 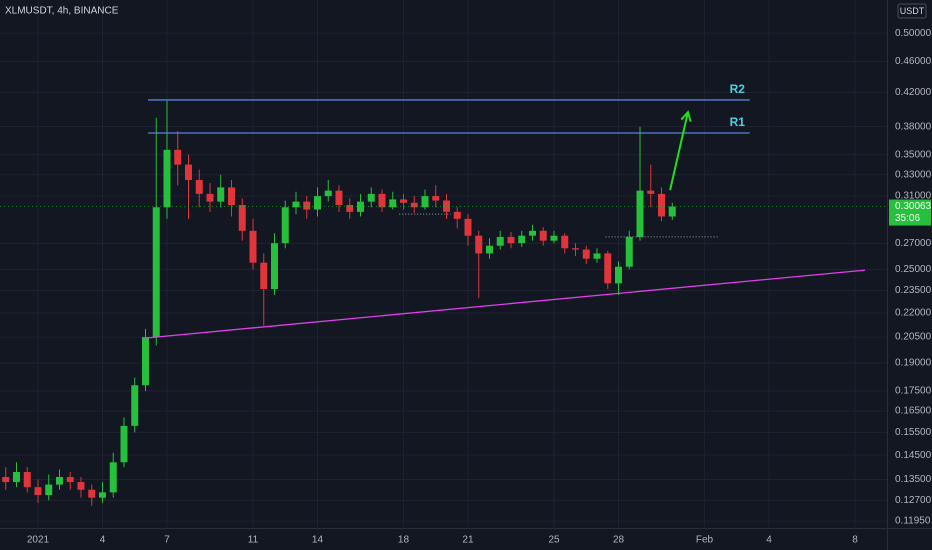 I want to click on x-tick-label: 2021, so click(x=38, y=540).